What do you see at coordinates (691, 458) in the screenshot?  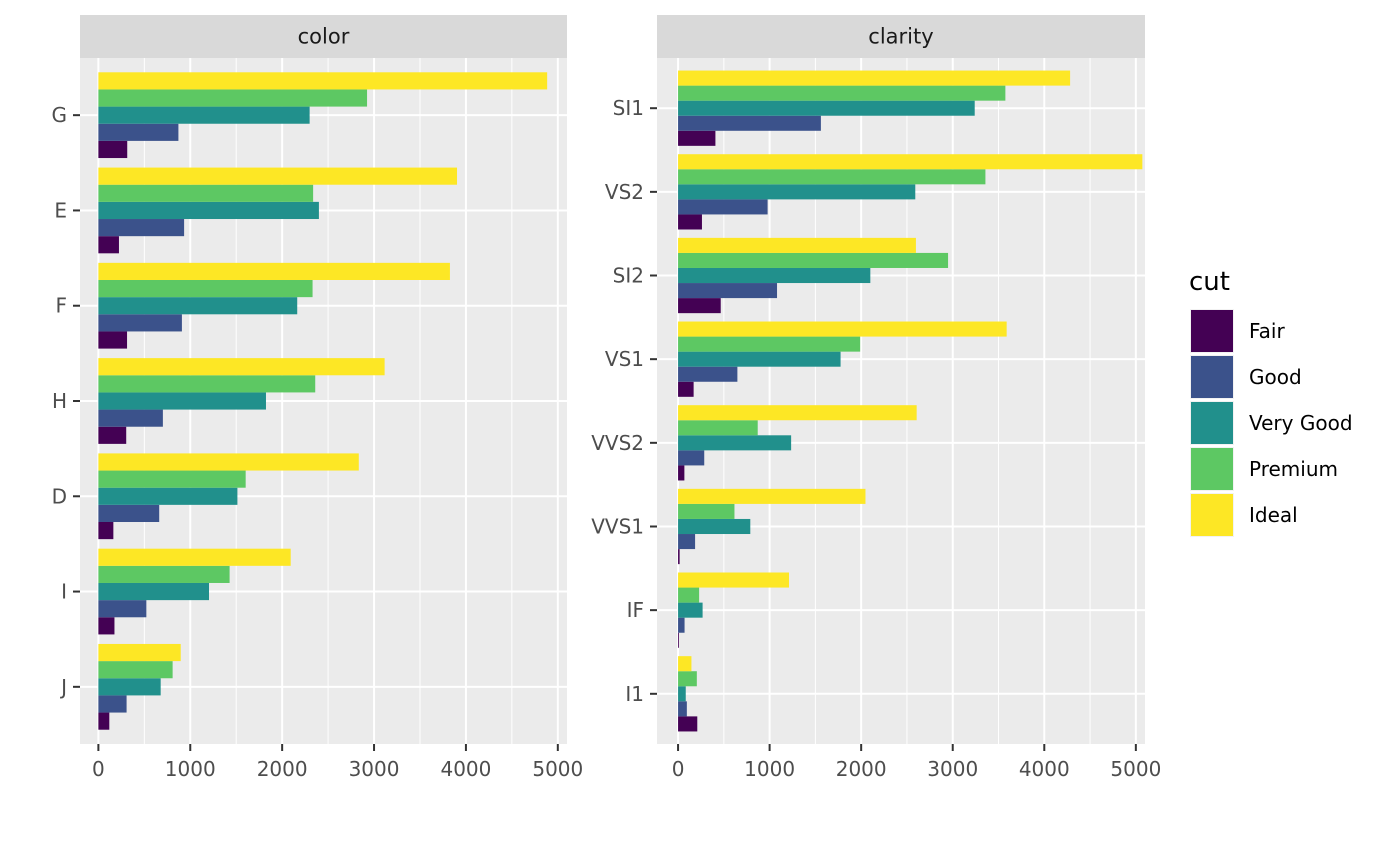 I see `bar-good-vvs2` at bounding box center [691, 458].